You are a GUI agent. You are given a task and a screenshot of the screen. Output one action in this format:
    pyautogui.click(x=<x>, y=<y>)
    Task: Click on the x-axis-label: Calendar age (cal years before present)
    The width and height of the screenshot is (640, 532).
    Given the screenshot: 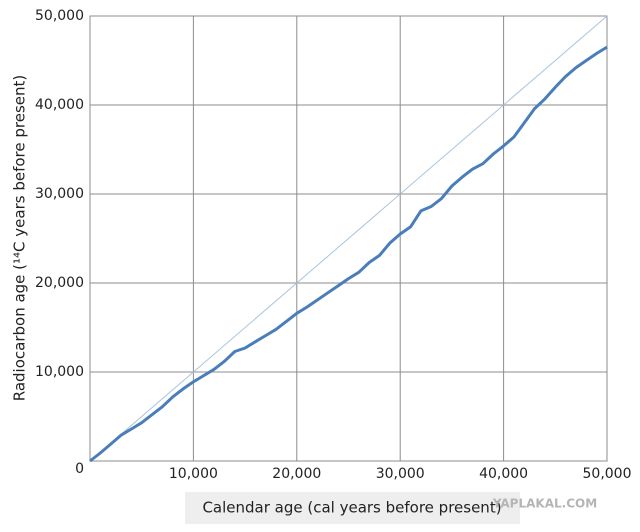 What is the action you would take?
    pyautogui.click(x=351, y=508)
    